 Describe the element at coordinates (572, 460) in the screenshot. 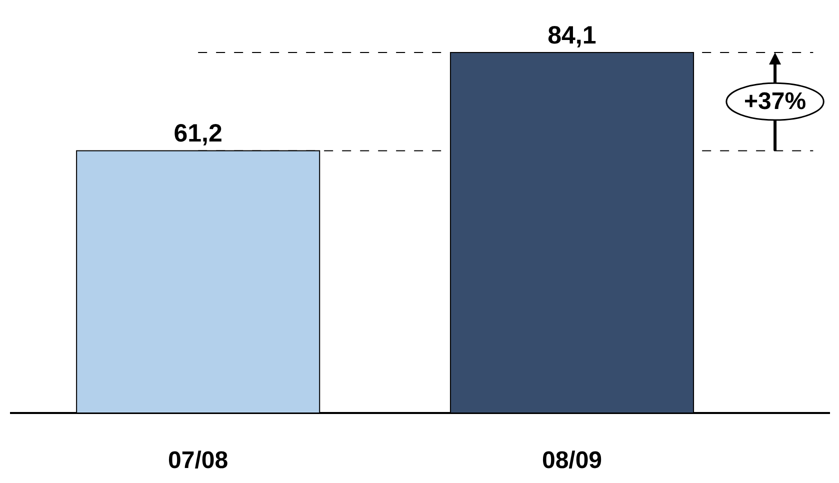

I see `x-tick-label: 08/09` at that location.